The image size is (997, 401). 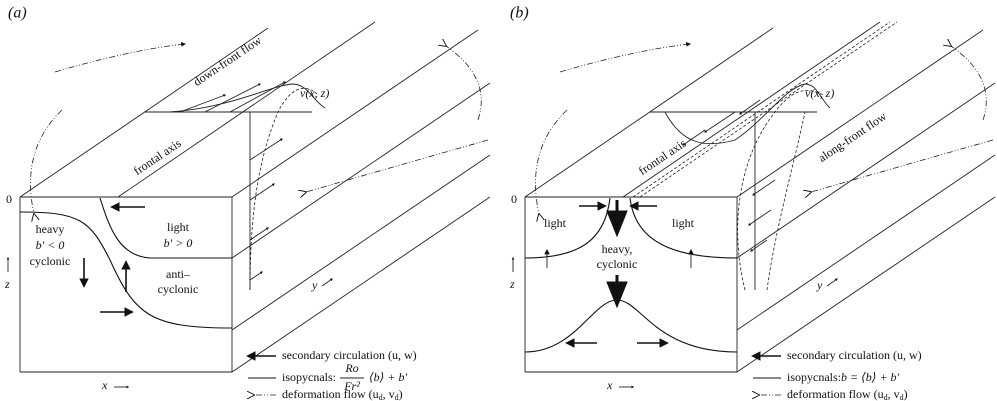 I want to click on region-label: heavy, so click(x=50, y=229).